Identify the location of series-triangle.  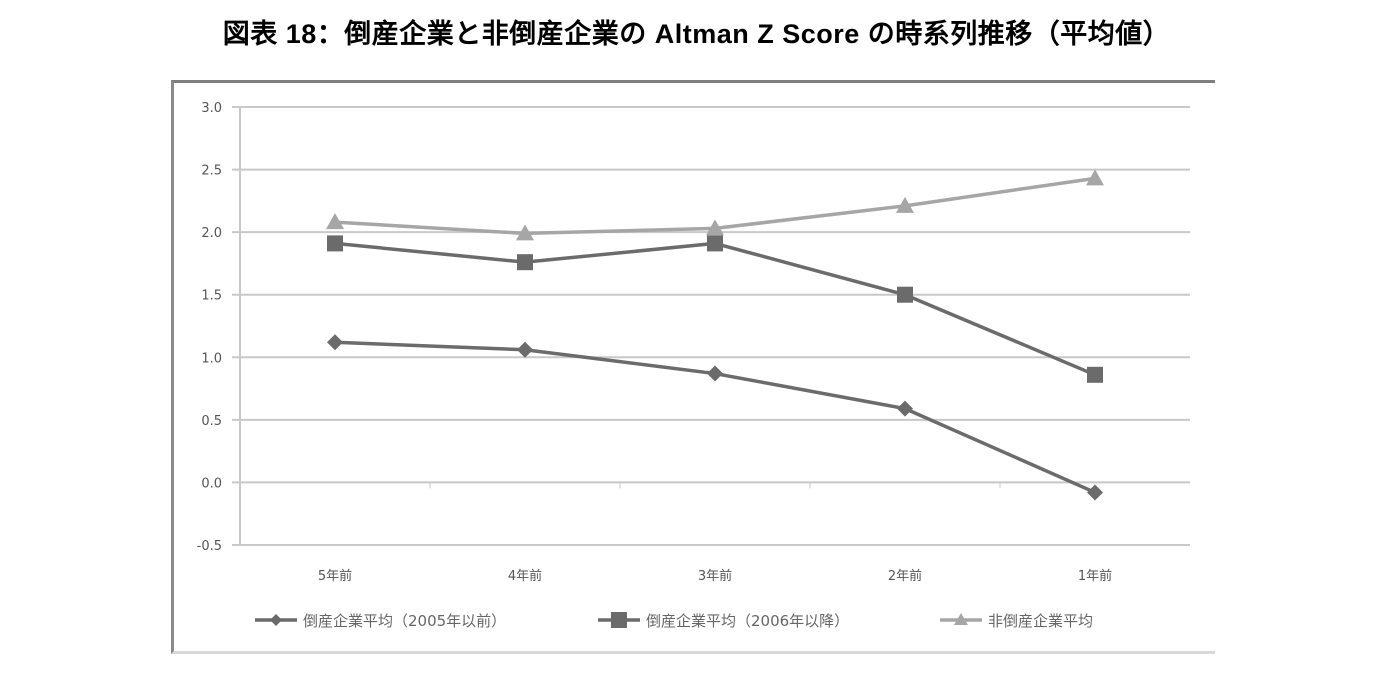
(715, 205).